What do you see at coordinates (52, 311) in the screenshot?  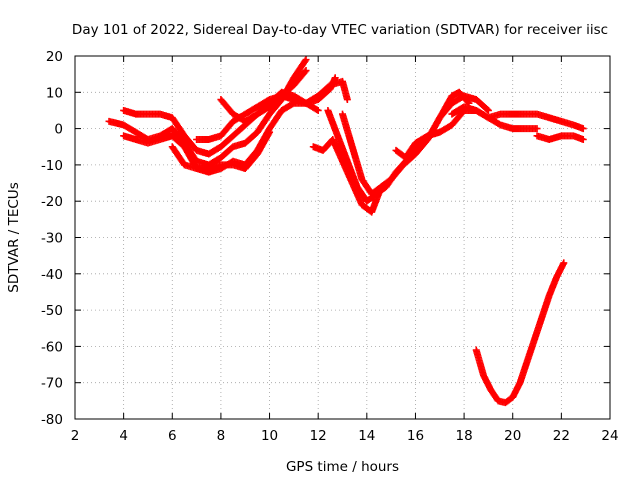 I see `y-tick-label: -50` at bounding box center [52, 311].